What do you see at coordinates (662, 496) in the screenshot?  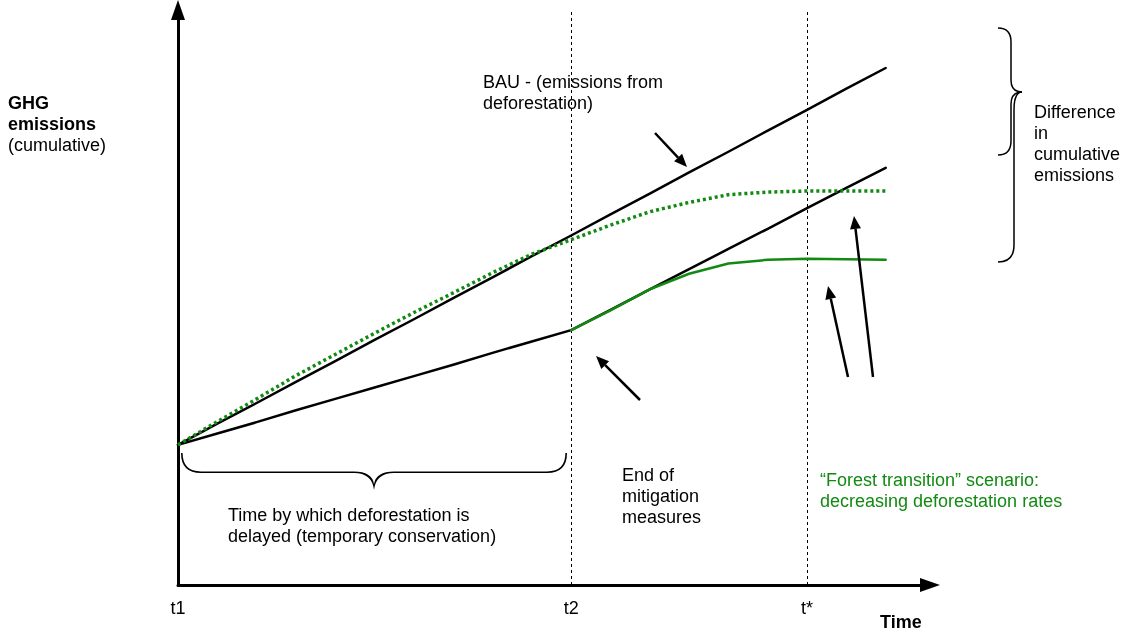 I see `annotation: End of mitigation measures` at bounding box center [662, 496].